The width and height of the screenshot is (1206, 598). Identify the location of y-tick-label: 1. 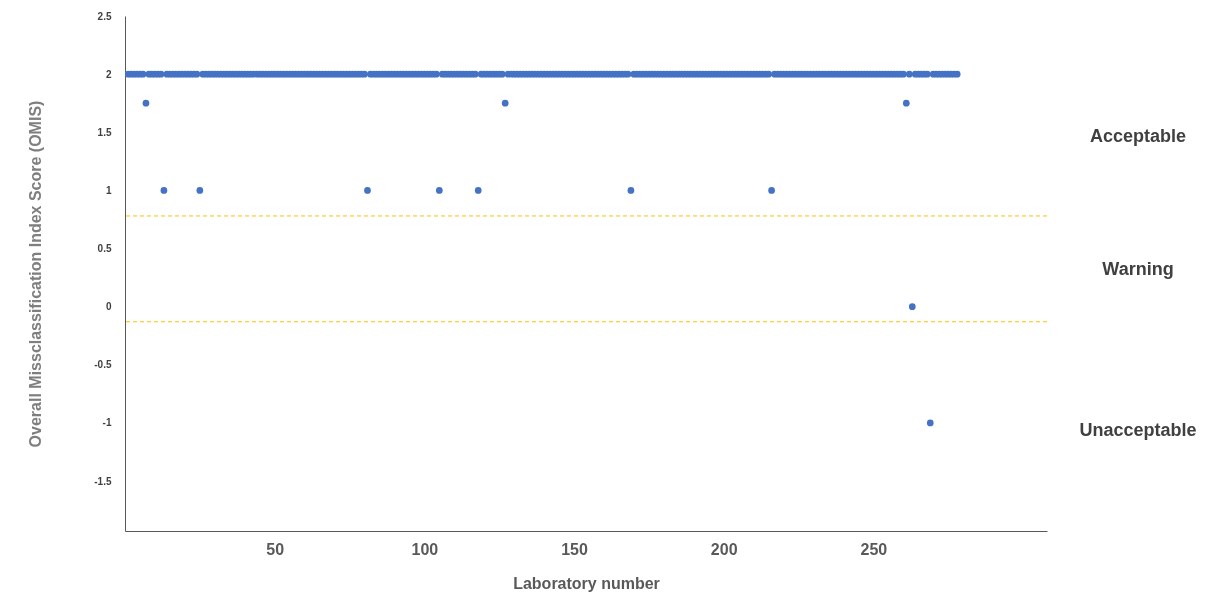
(108, 190).